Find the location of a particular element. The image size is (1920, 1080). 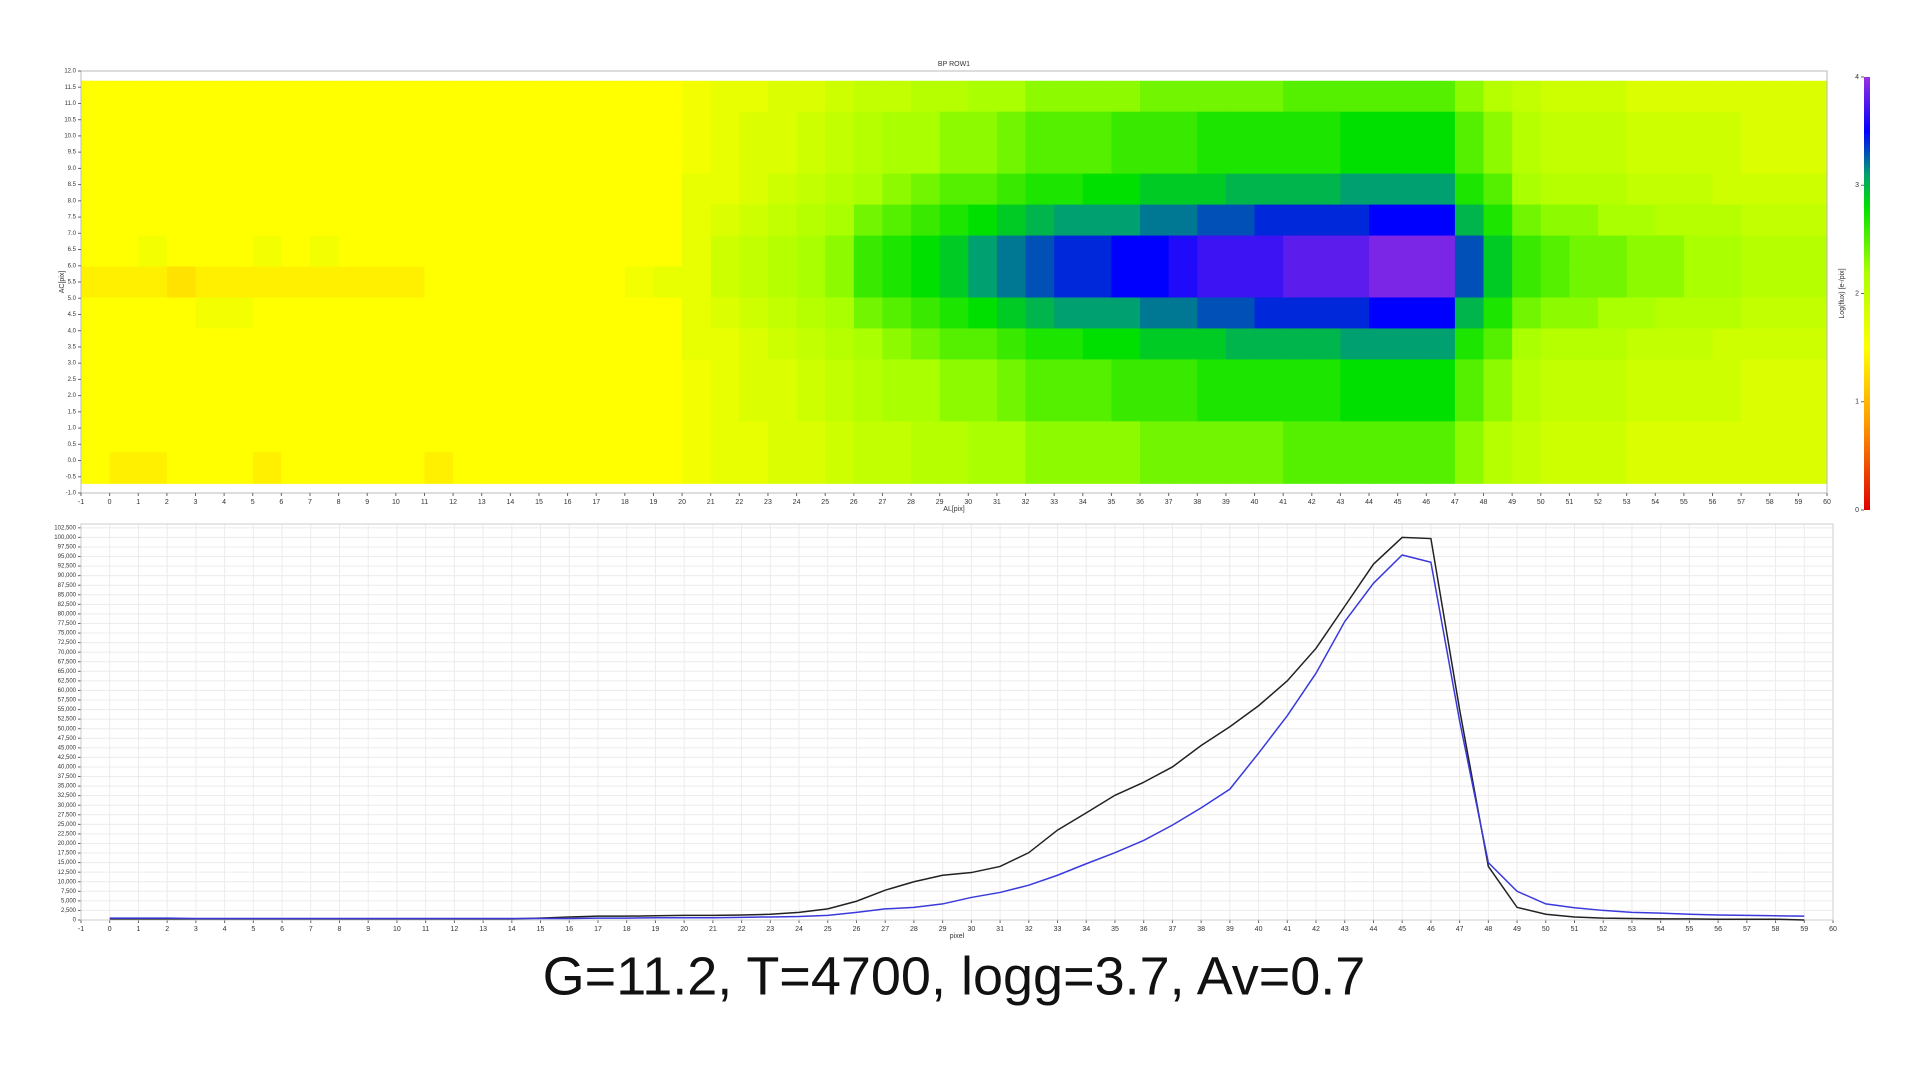

x-tick-label: 34 is located at coordinates (1086, 929).